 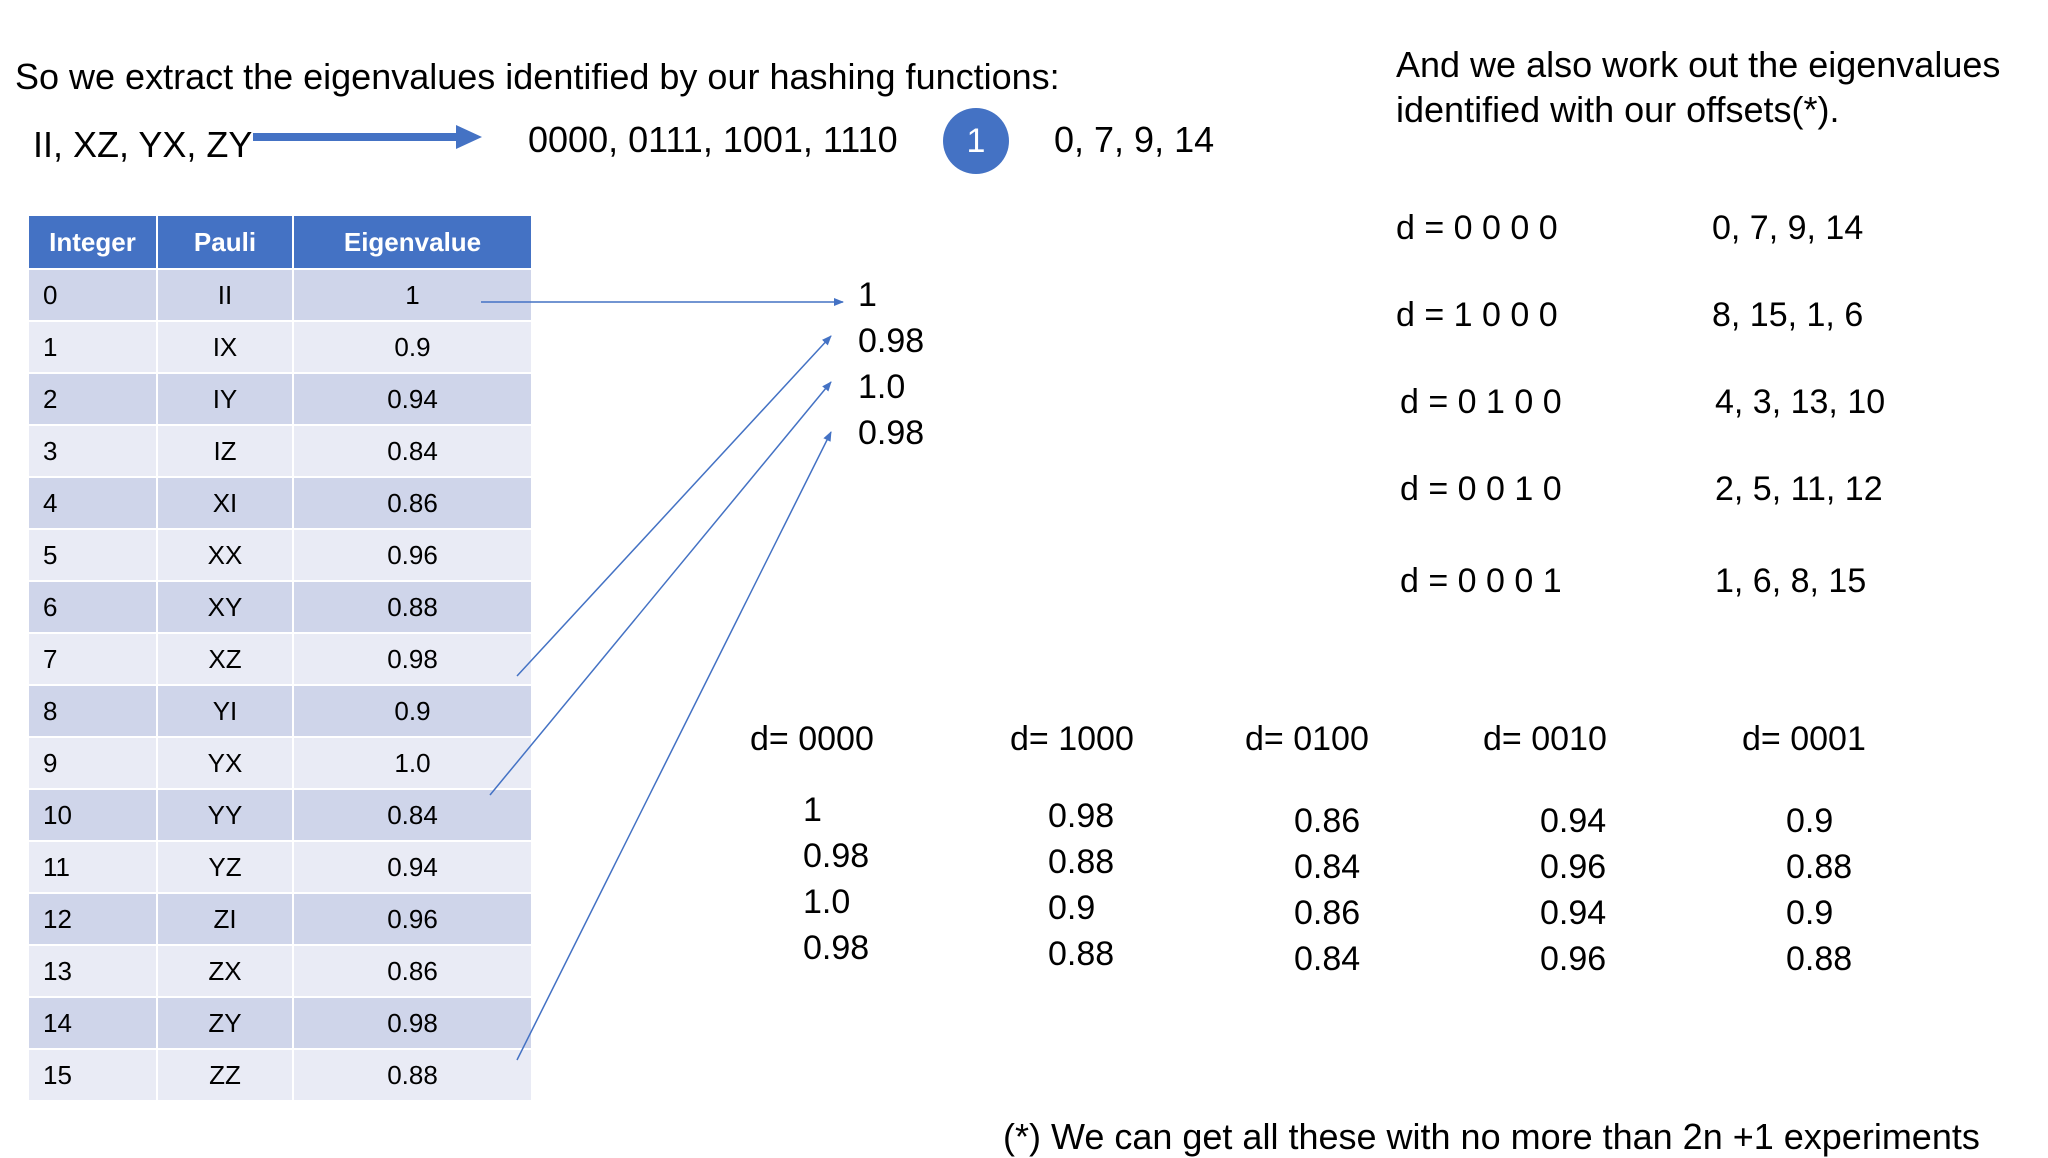 I want to click on table-row: 15 ZZ 0.88, so click(x=280, y=1075).